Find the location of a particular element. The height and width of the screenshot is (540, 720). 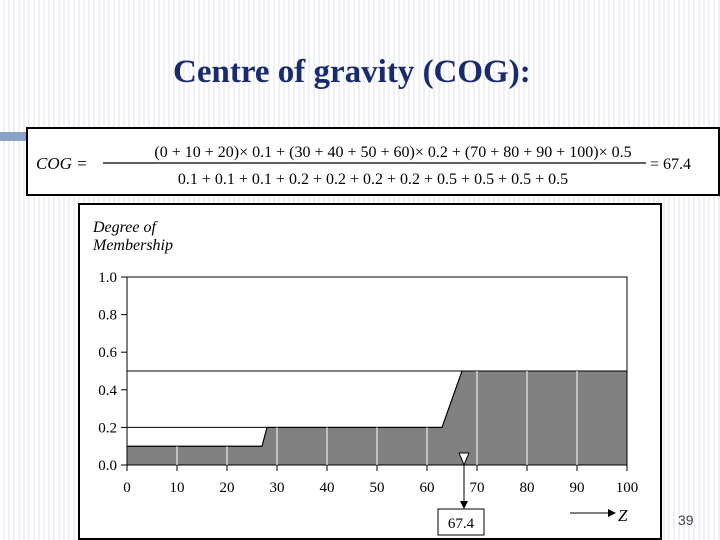

formula-lhs: COG = is located at coordinates (62, 163).